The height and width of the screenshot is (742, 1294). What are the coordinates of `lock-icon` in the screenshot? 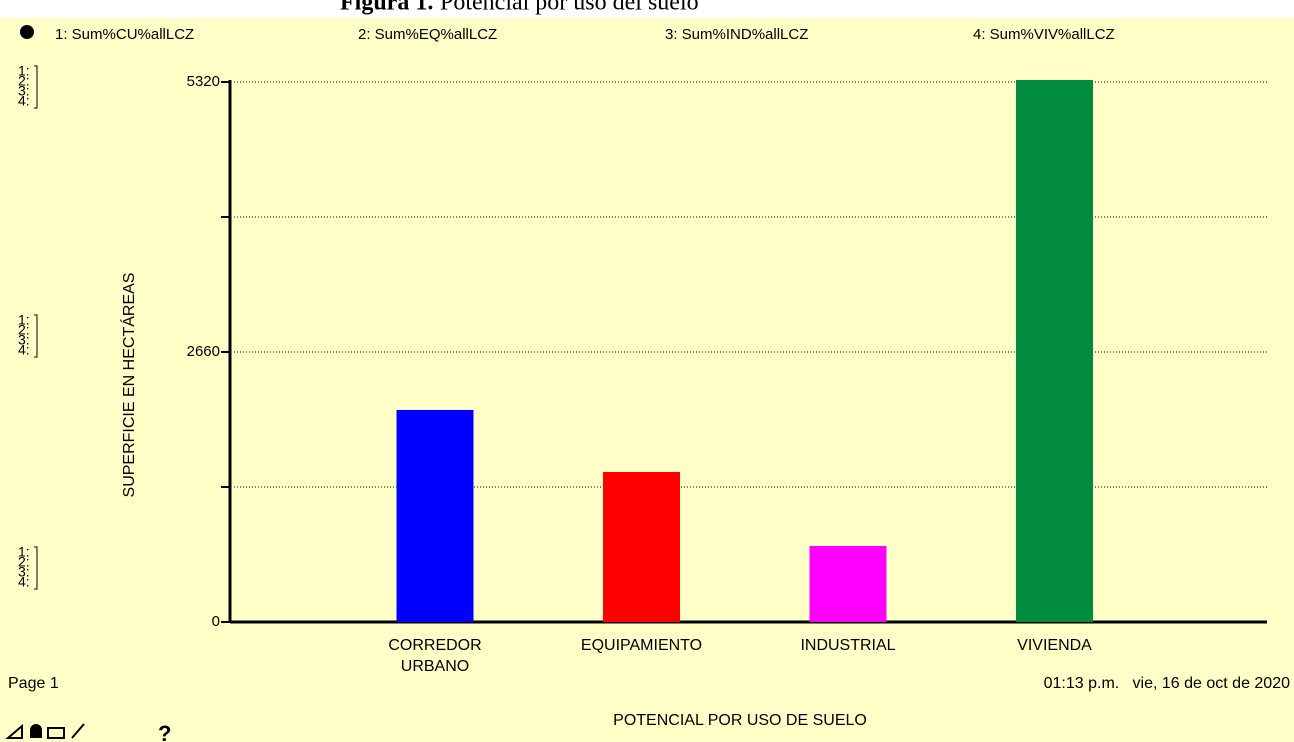 It's located at (36, 731).